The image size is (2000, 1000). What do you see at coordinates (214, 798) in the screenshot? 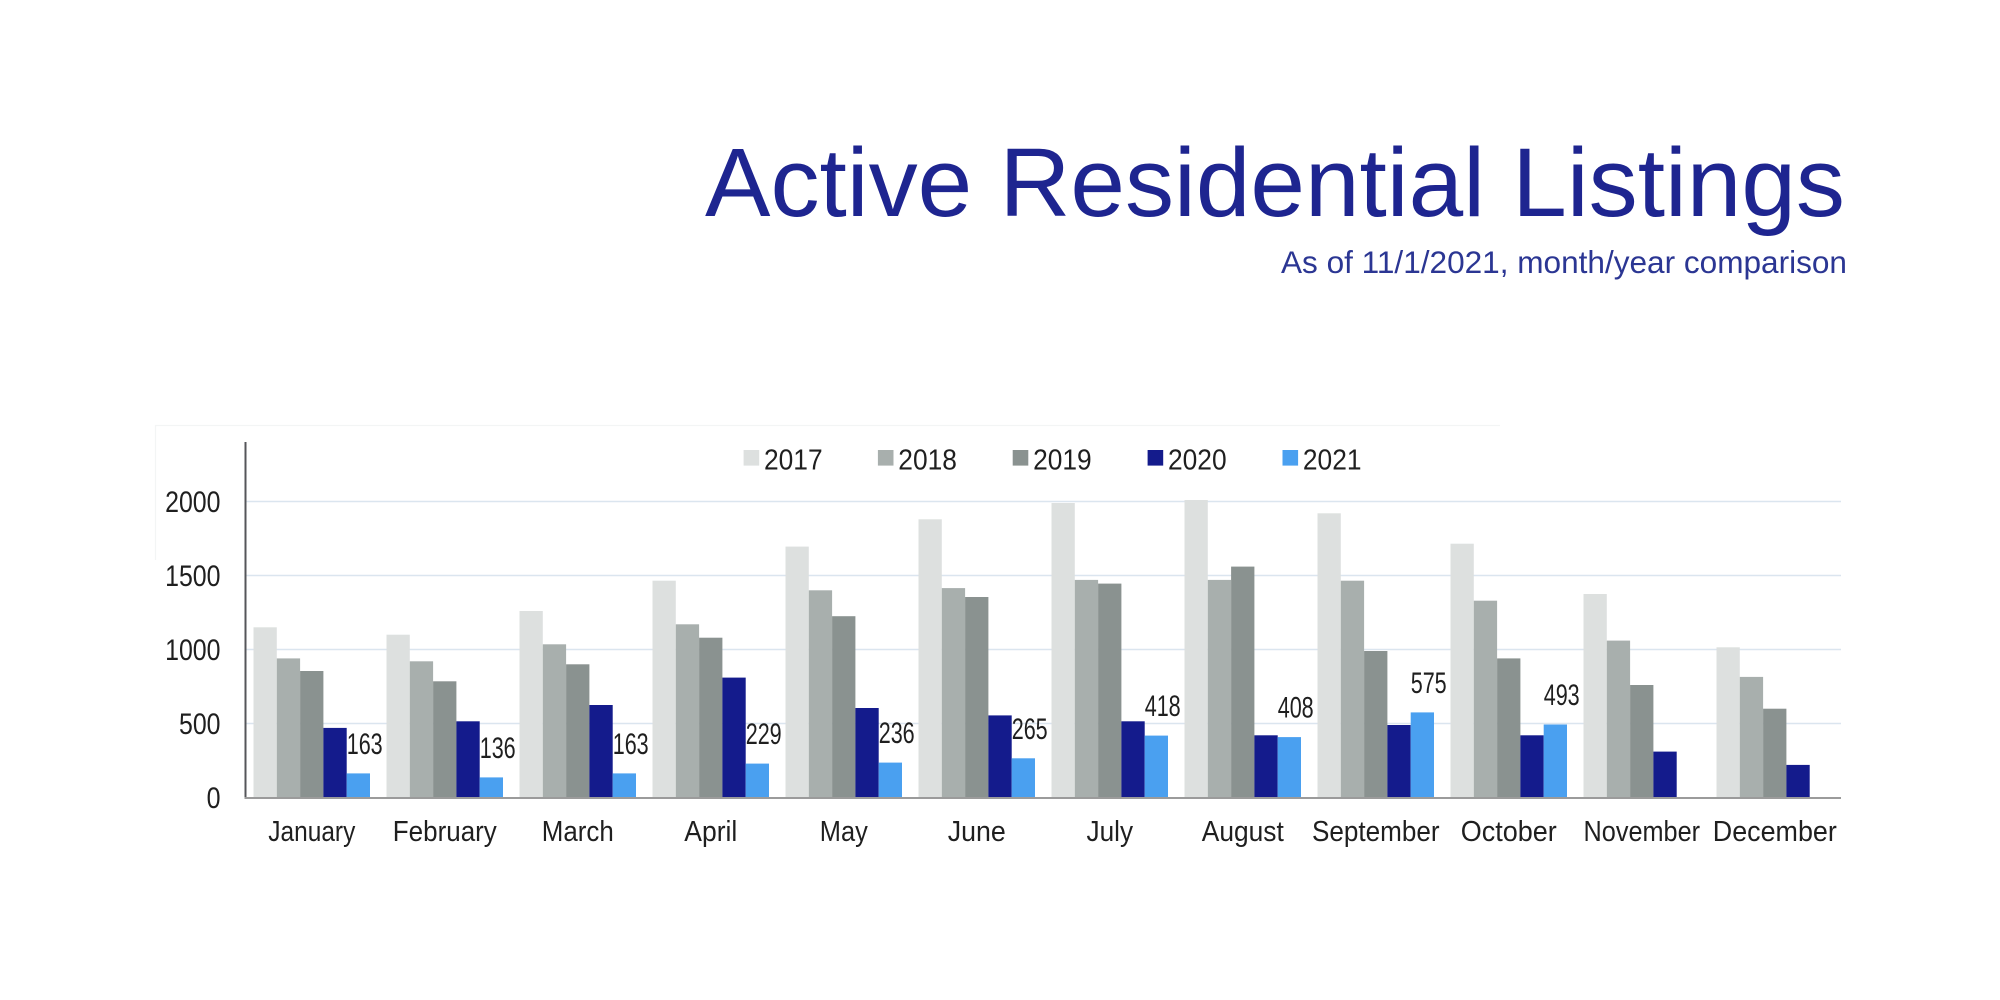
I see `svg-text: 0` at bounding box center [214, 798].